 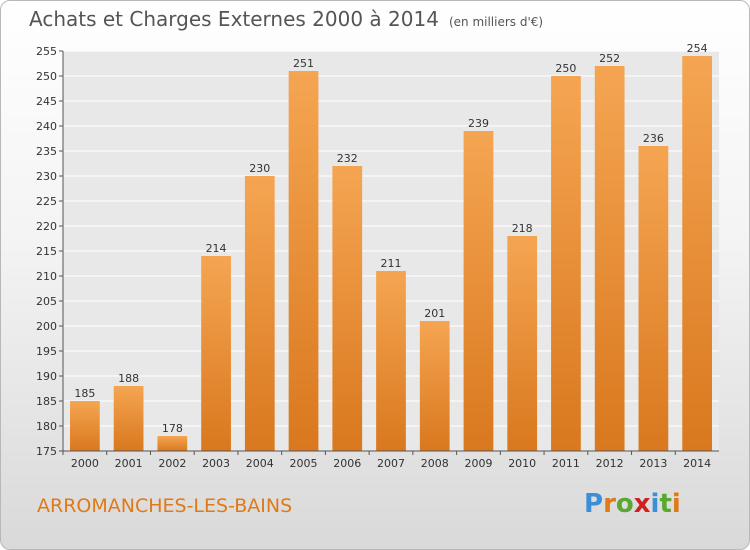 What do you see at coordinates (172, 428) in the screenshot?
I see `bar-value-label: 178` at bounding box center [172, 428].